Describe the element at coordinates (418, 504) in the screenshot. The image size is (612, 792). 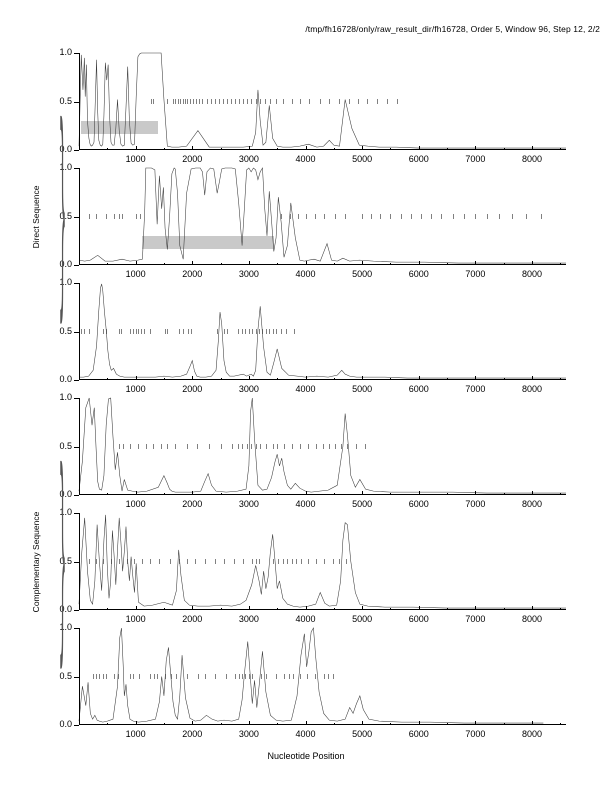
I see `x-tick-label: 6000` at that location.